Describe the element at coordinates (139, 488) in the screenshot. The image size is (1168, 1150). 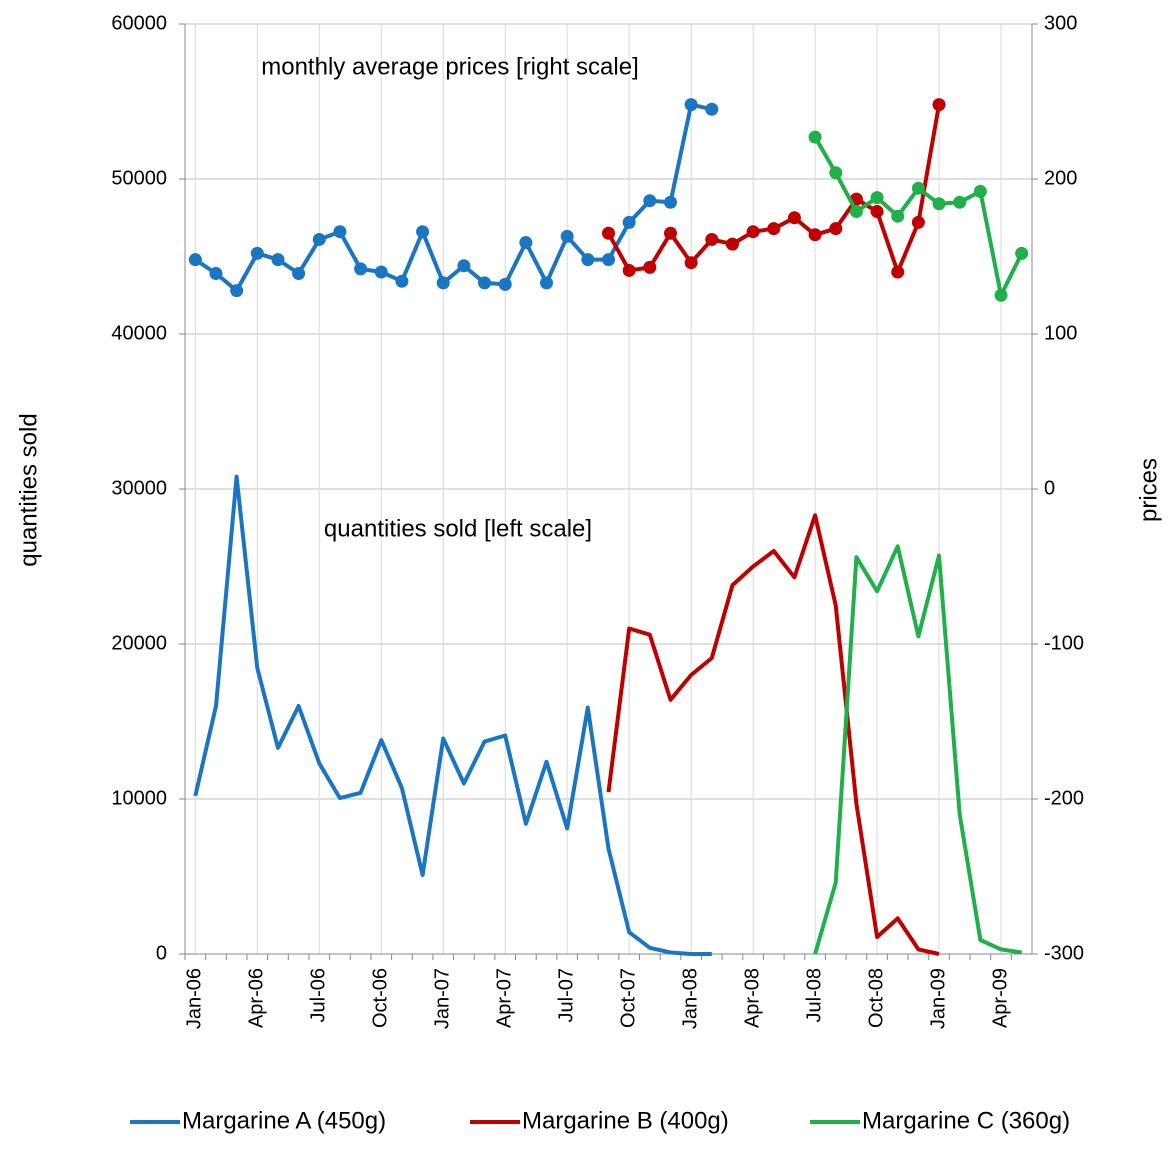
I see `y-tick-label: 30000` at that location.